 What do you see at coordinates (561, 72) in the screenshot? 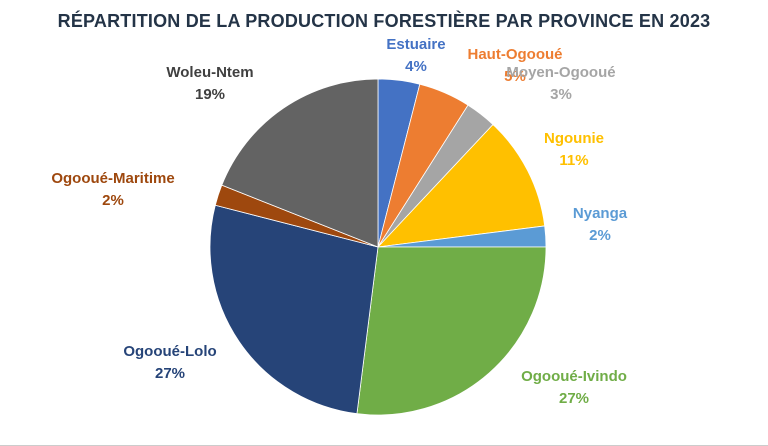
I see `slice-name: Moyen-Ogooué` at bounding box center [561, 72].